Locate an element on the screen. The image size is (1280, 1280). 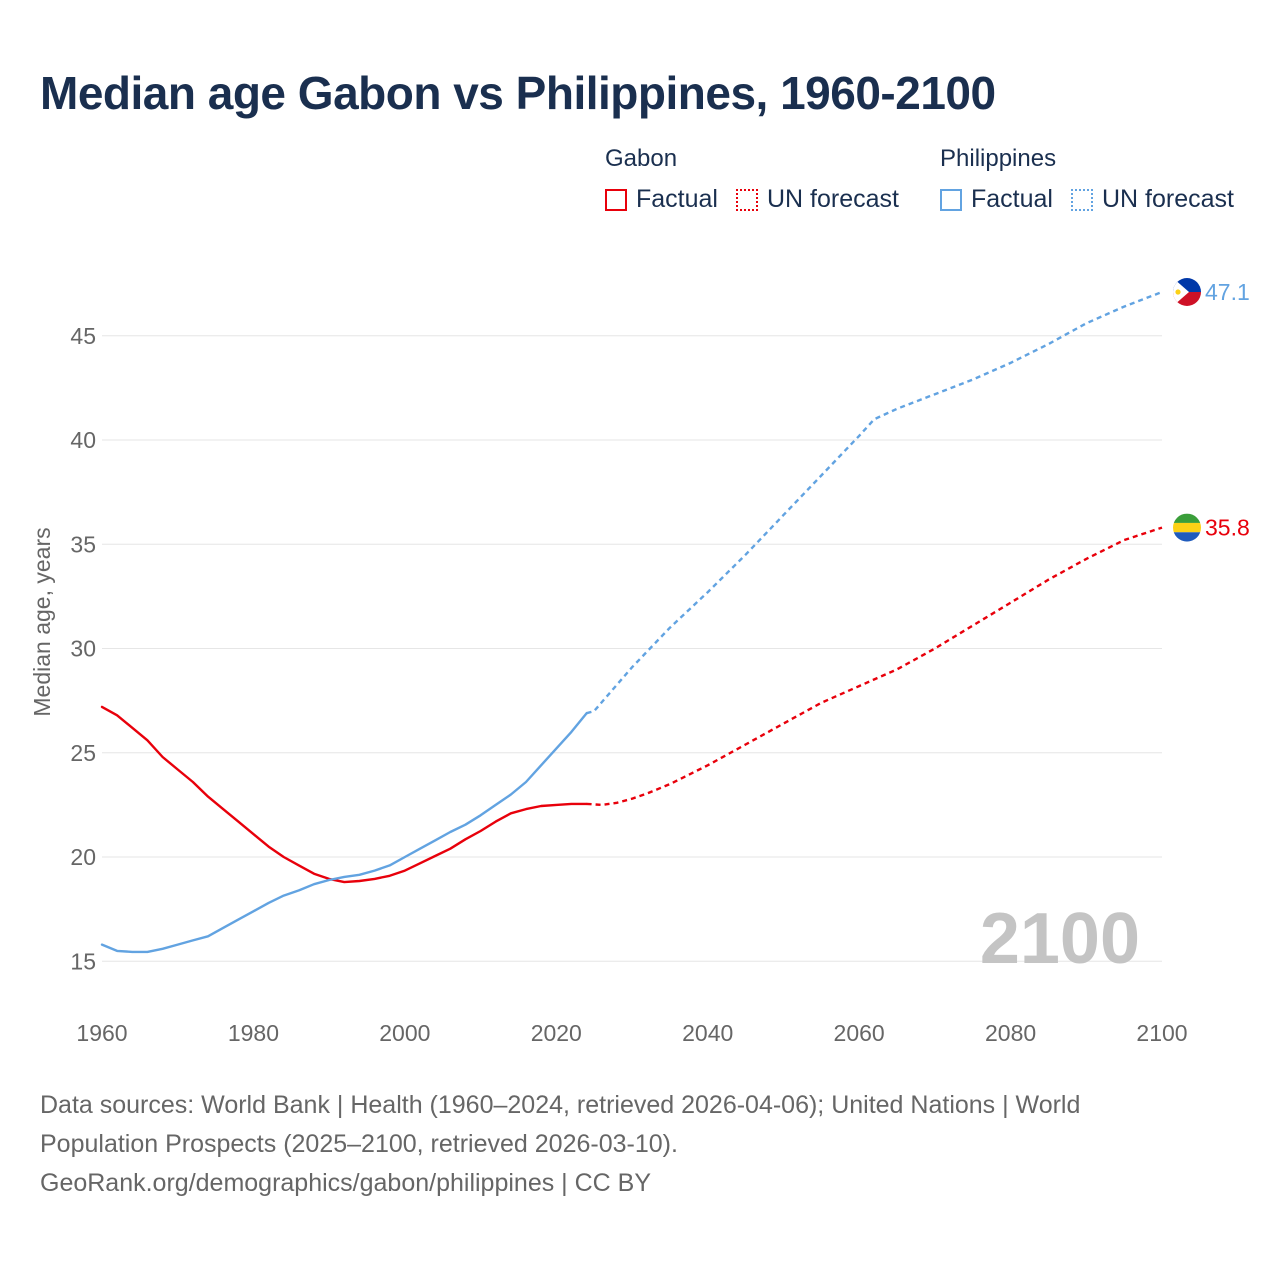
philippines-end-value: 47.1 is located at coordinates (1227, 292).